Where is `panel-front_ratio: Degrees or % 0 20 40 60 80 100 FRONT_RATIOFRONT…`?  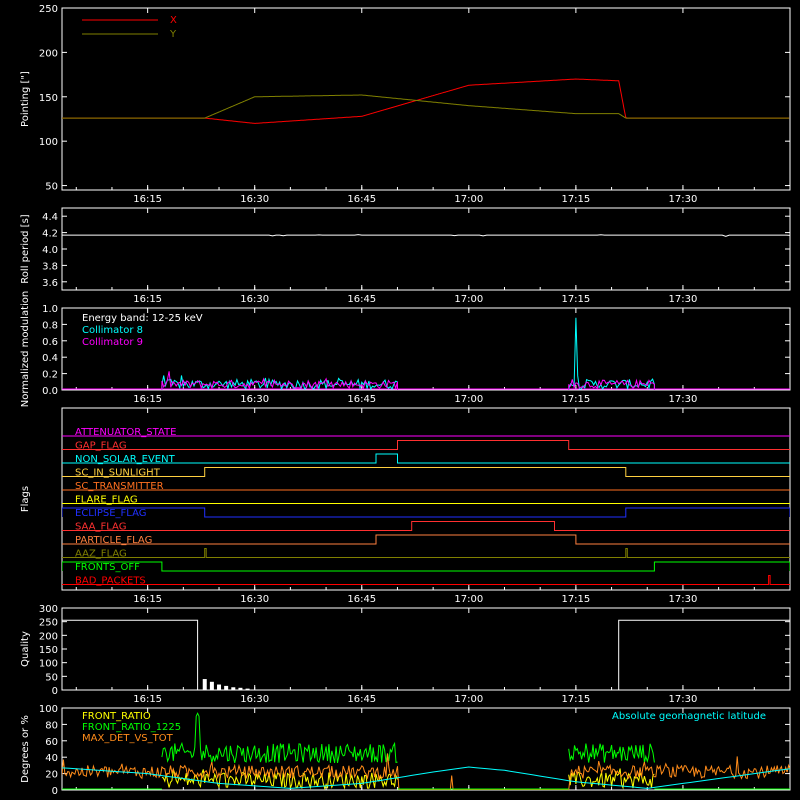 panel-front_ratio: Degrees or % 0 20 40 60 80 100 FRONT_RATIOFRONT… is located at coordinates (405, 750).